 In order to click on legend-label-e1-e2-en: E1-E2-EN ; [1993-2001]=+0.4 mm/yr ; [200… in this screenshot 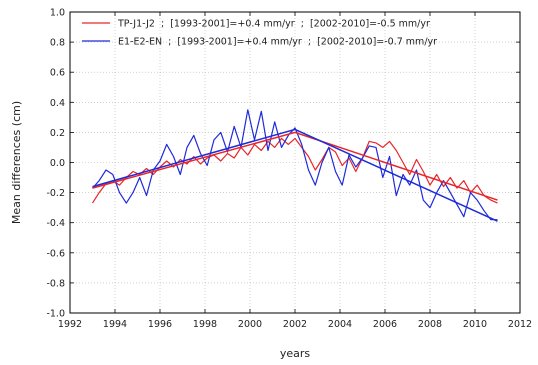, I will do `click(277, 42)`.